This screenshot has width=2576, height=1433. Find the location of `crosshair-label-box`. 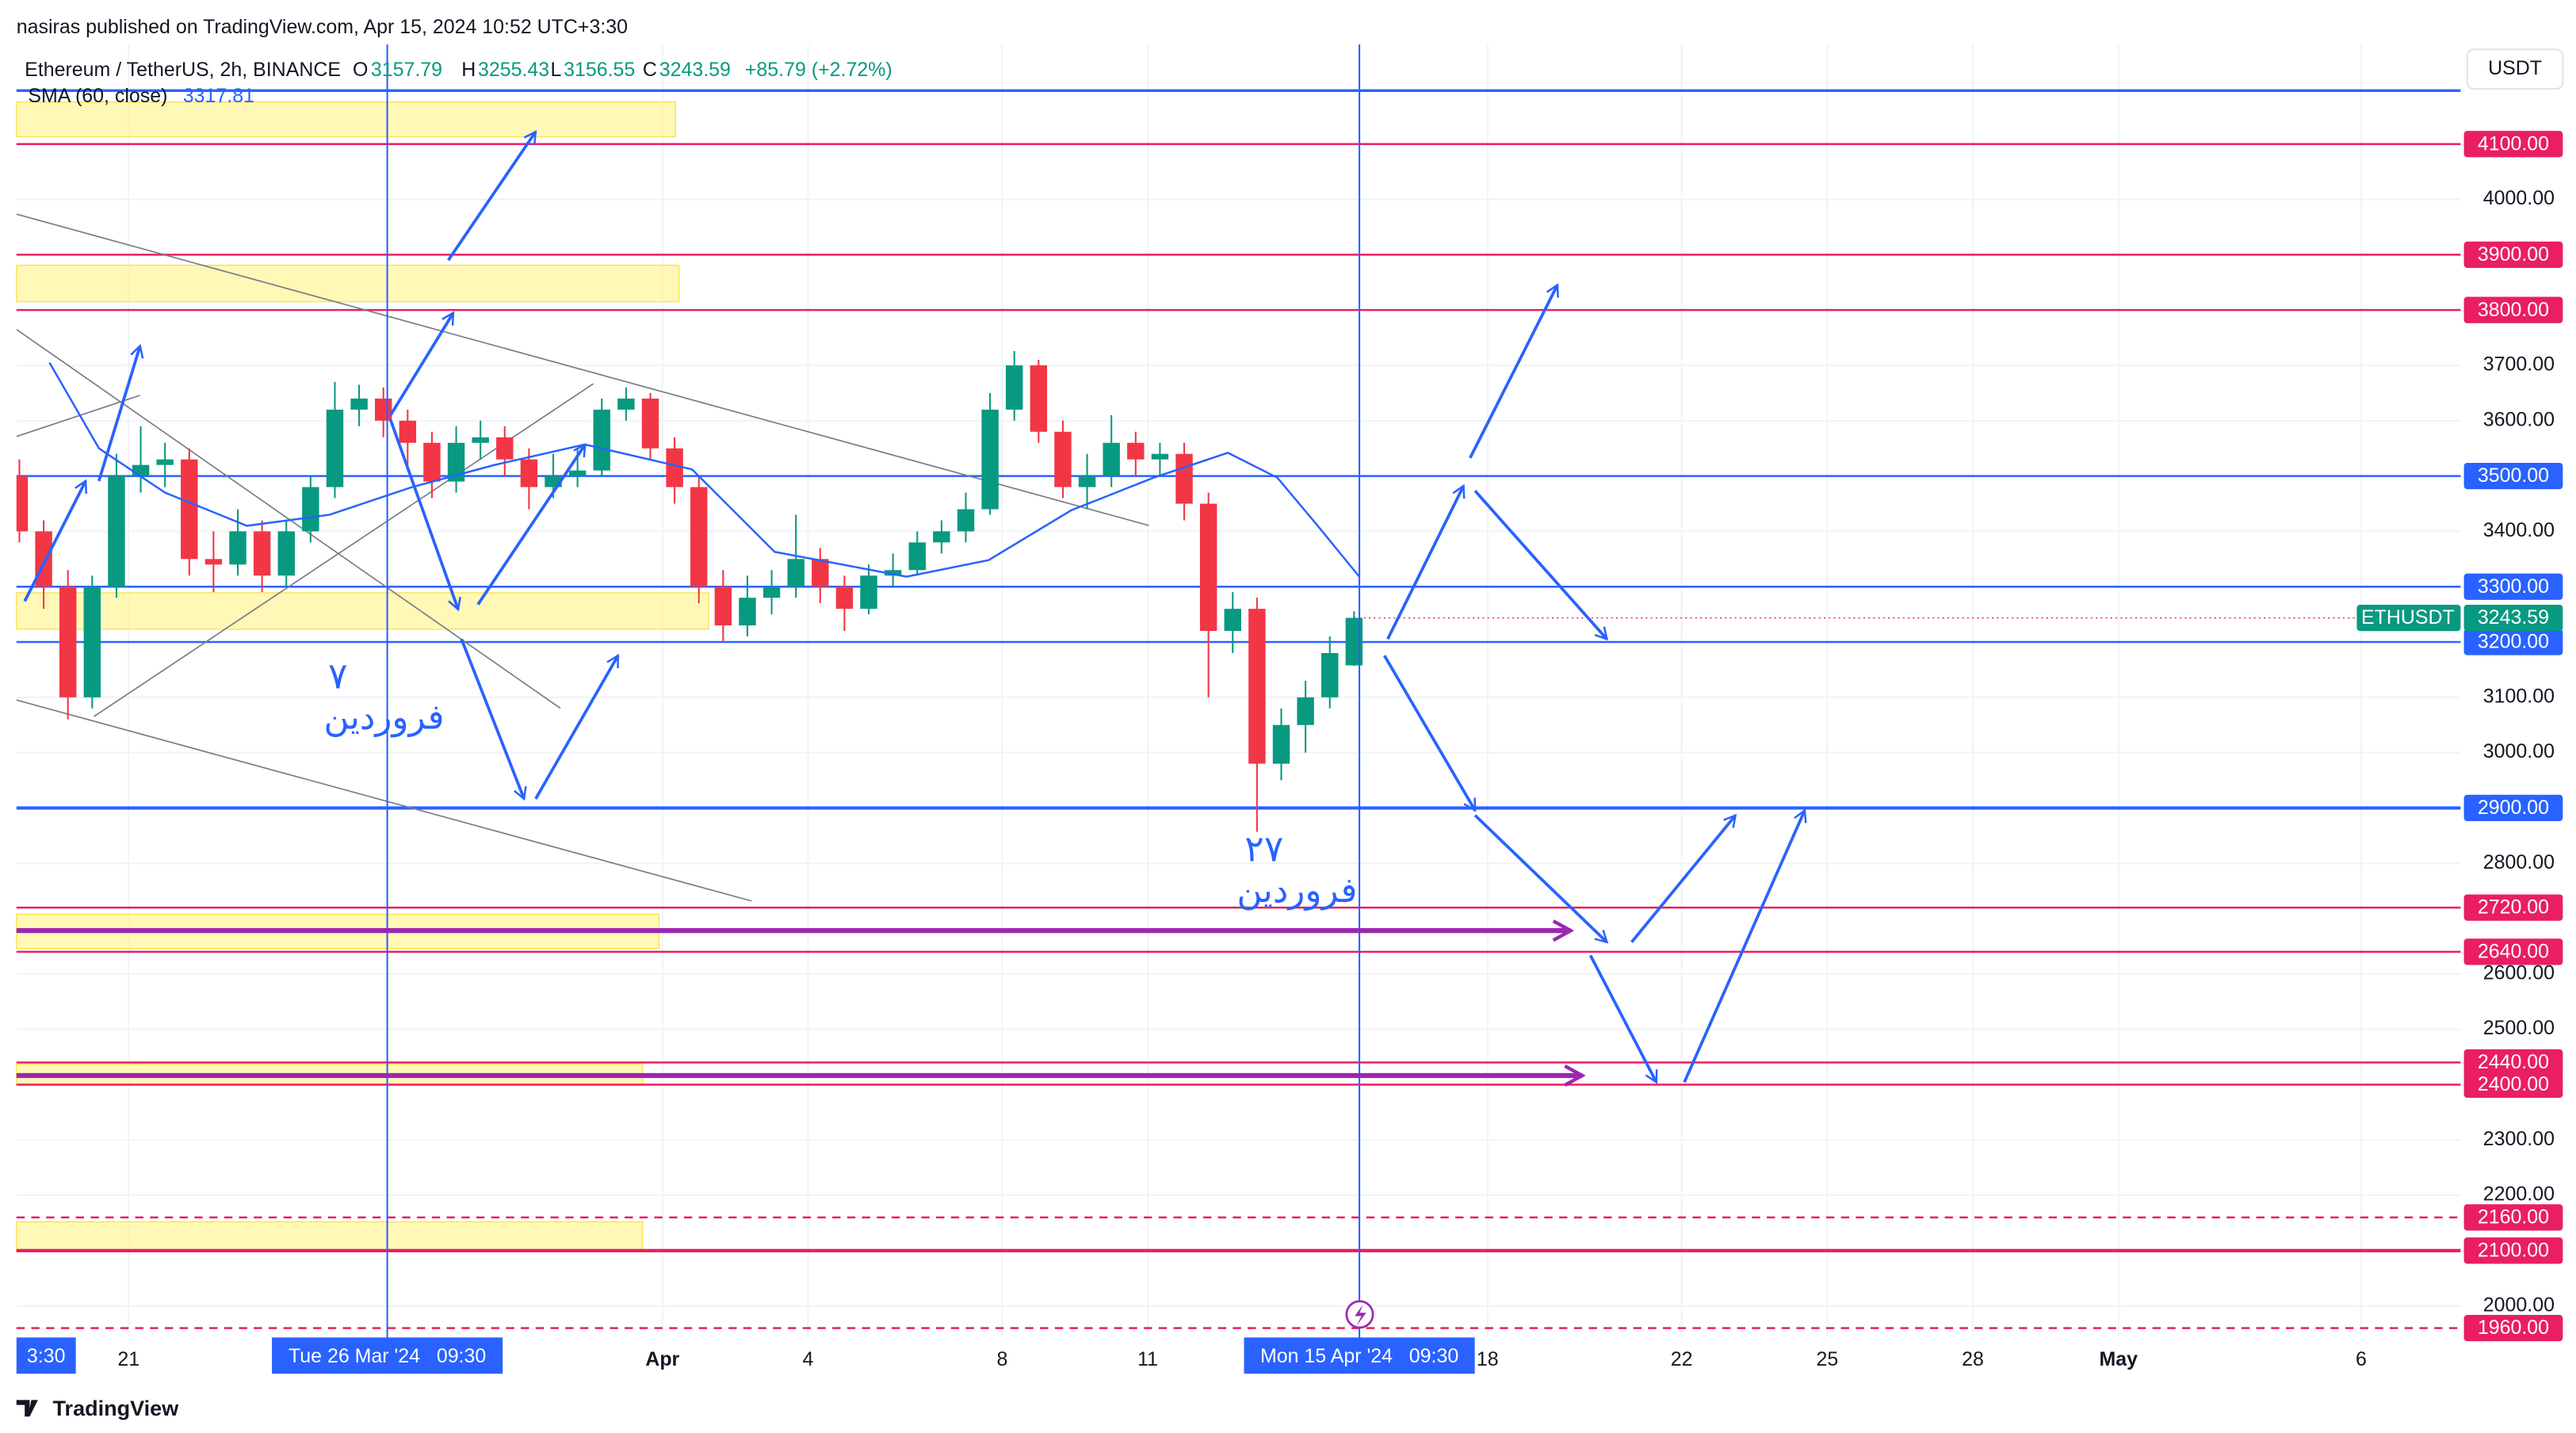

crosshair-label-box is located at coordinates (387, 1355).